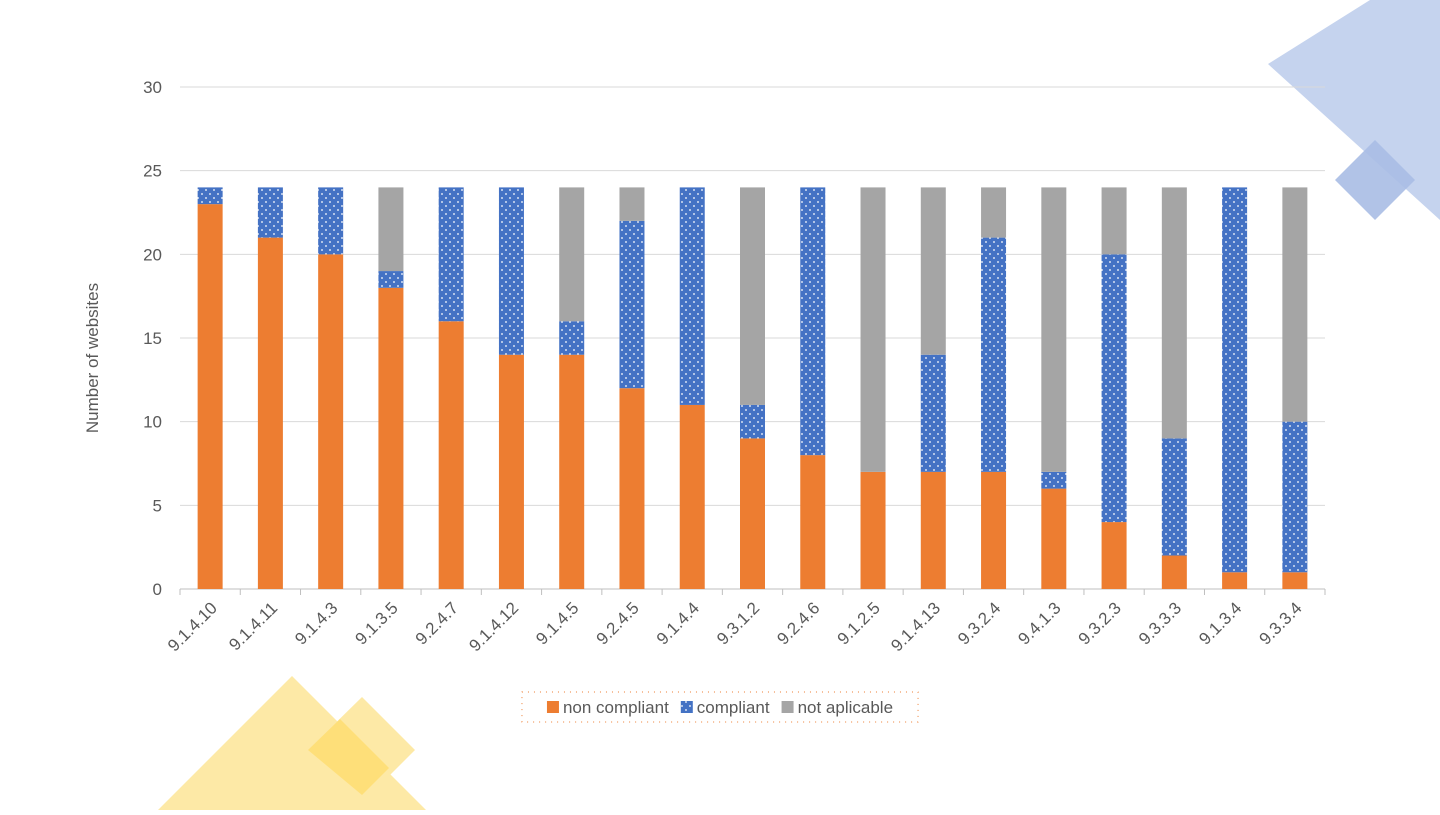 The image size is (1440, 815). I want to click on x-tick-label: 9.2.4.7, so click(437, 623).